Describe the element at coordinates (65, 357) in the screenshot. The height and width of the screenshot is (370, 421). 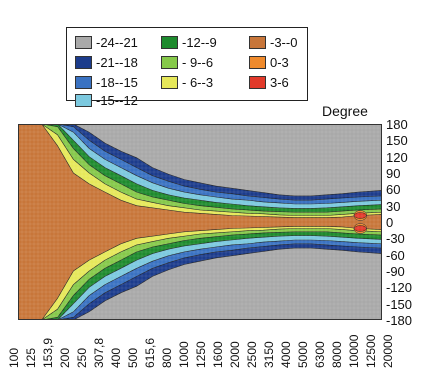
I see `x-tick-label: 200` at that location.